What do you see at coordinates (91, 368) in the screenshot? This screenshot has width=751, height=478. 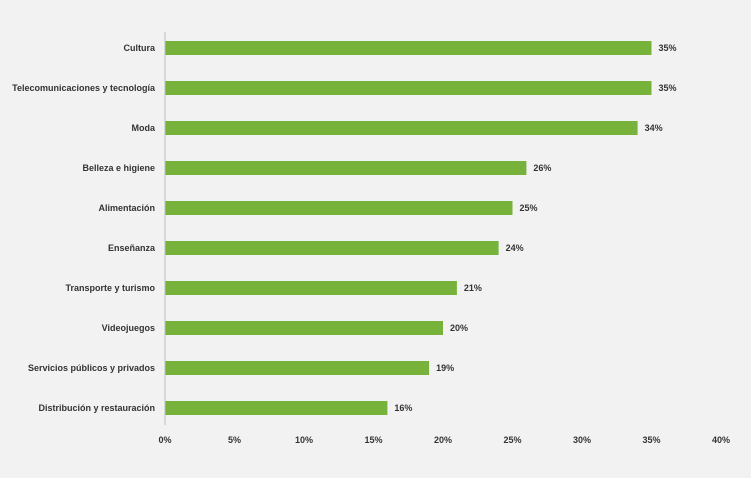 I see `category-label: Servicios públicos y privados` at bounding box center [91, 368].